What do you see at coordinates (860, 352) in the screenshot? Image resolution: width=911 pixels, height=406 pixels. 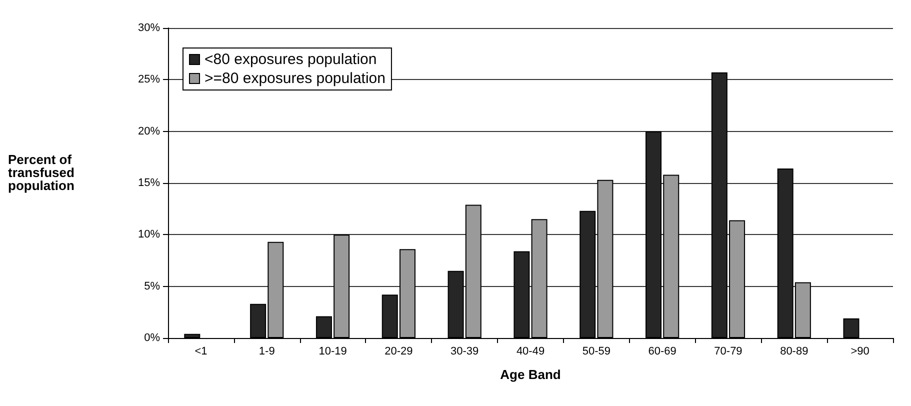 I see `x-tick-label: >90` at bounding box center [860, 352].